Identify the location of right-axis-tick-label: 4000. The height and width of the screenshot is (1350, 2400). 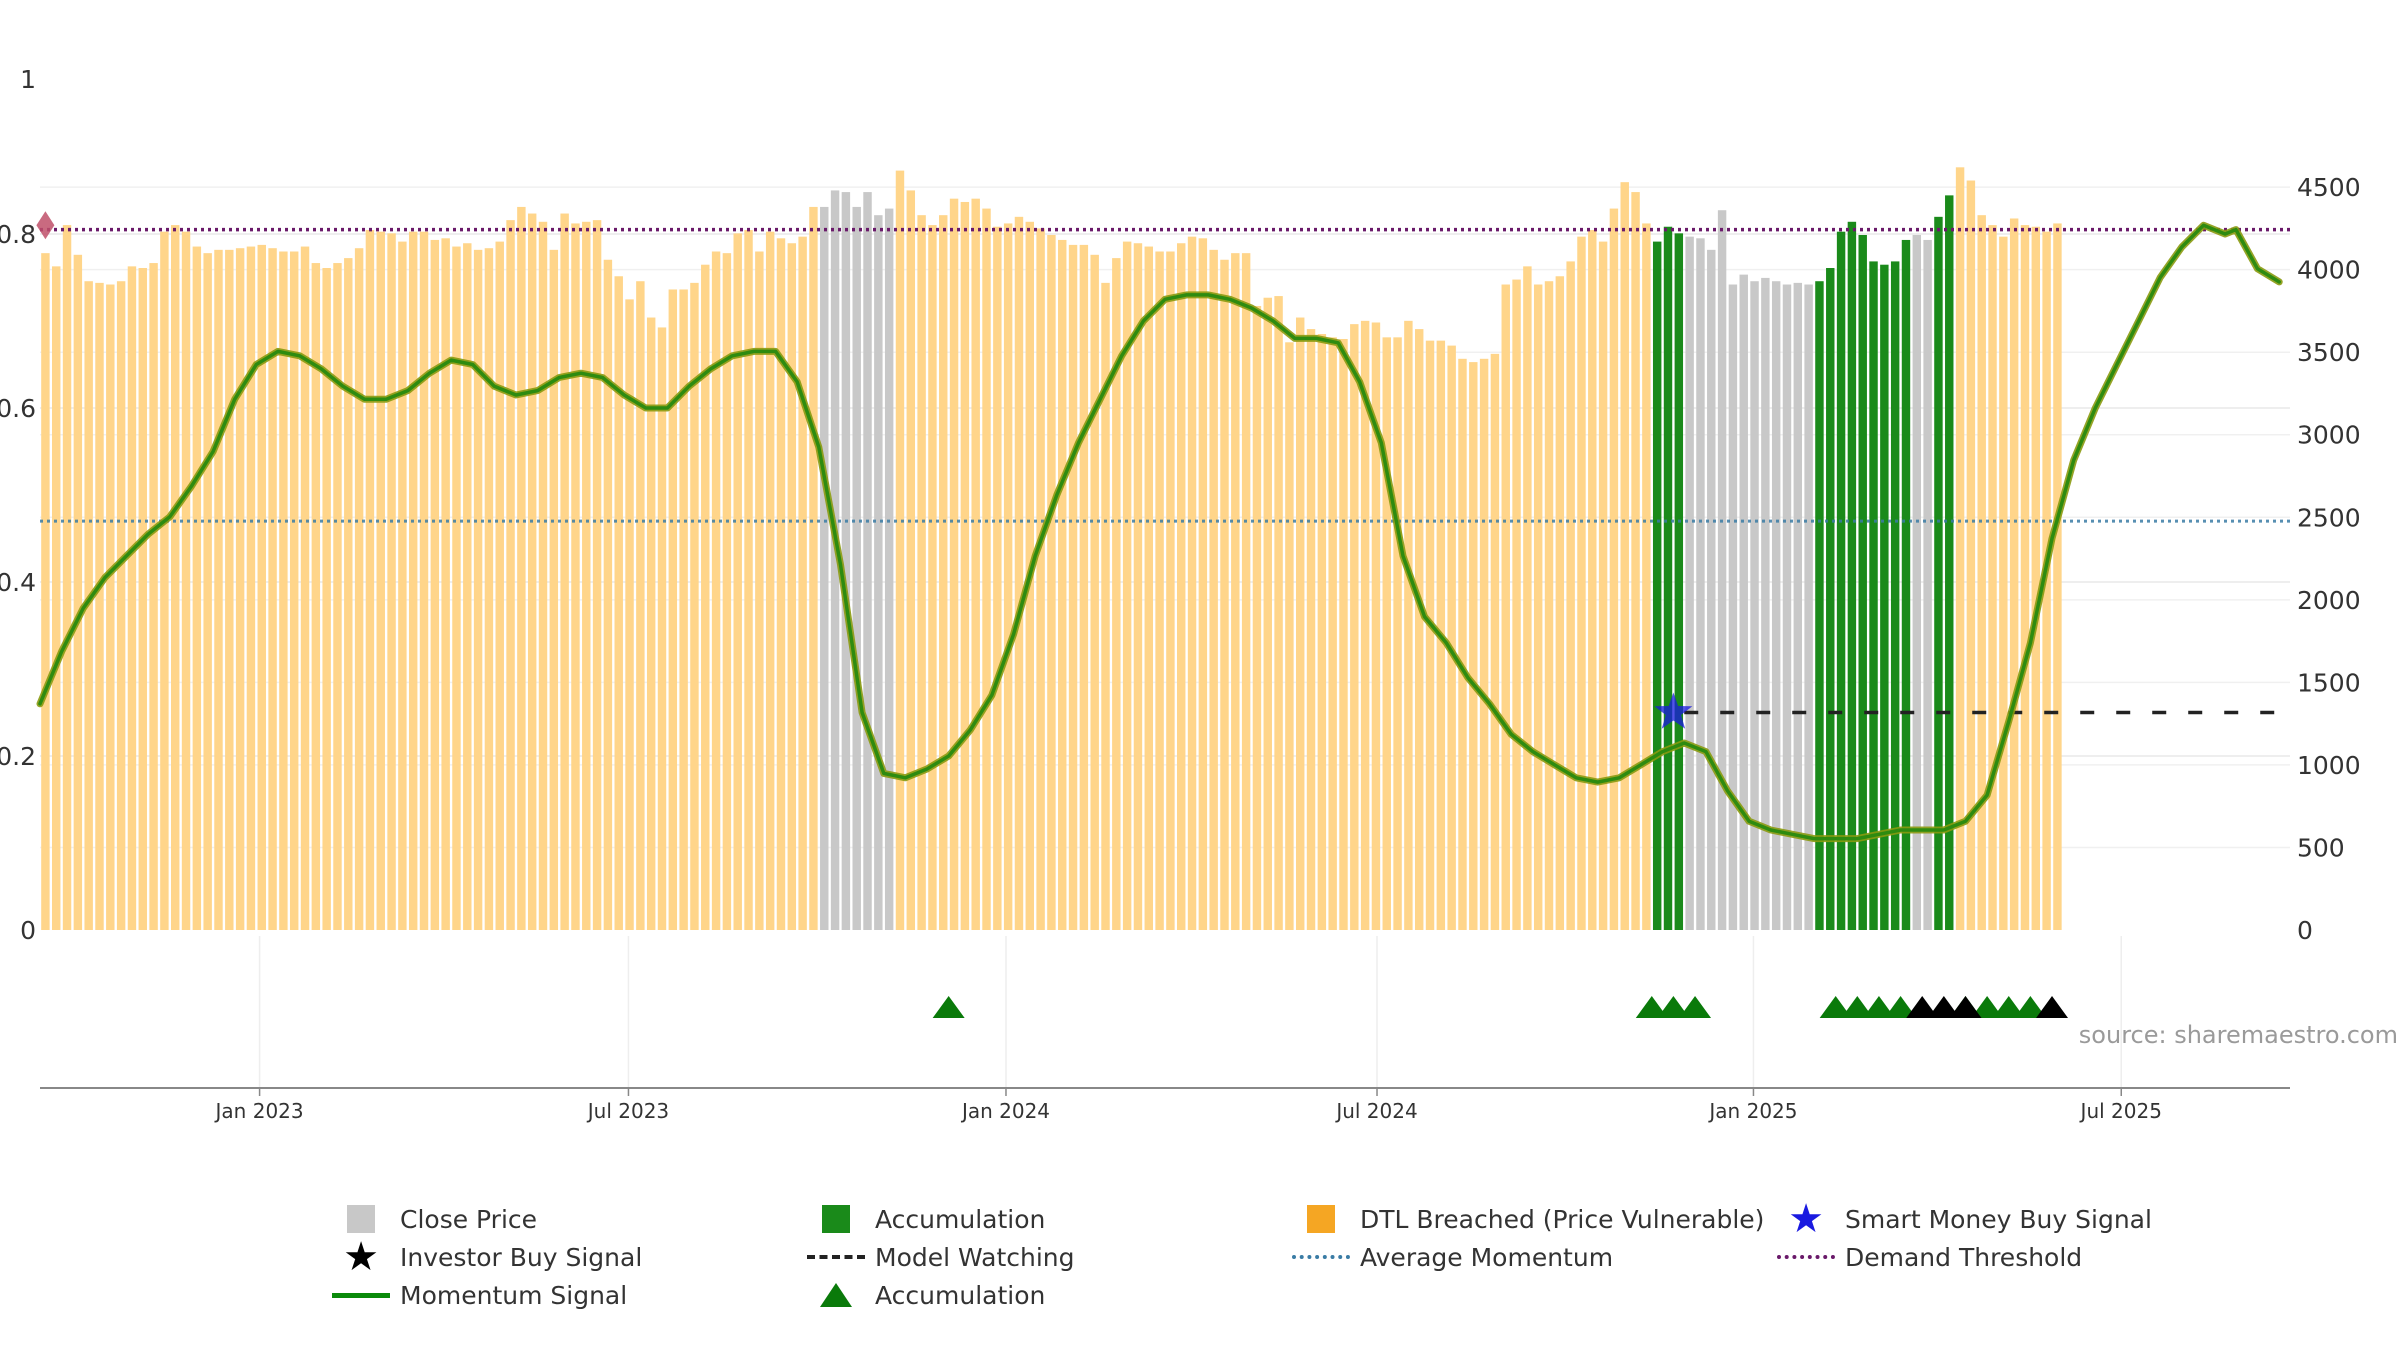
(2329, 270).